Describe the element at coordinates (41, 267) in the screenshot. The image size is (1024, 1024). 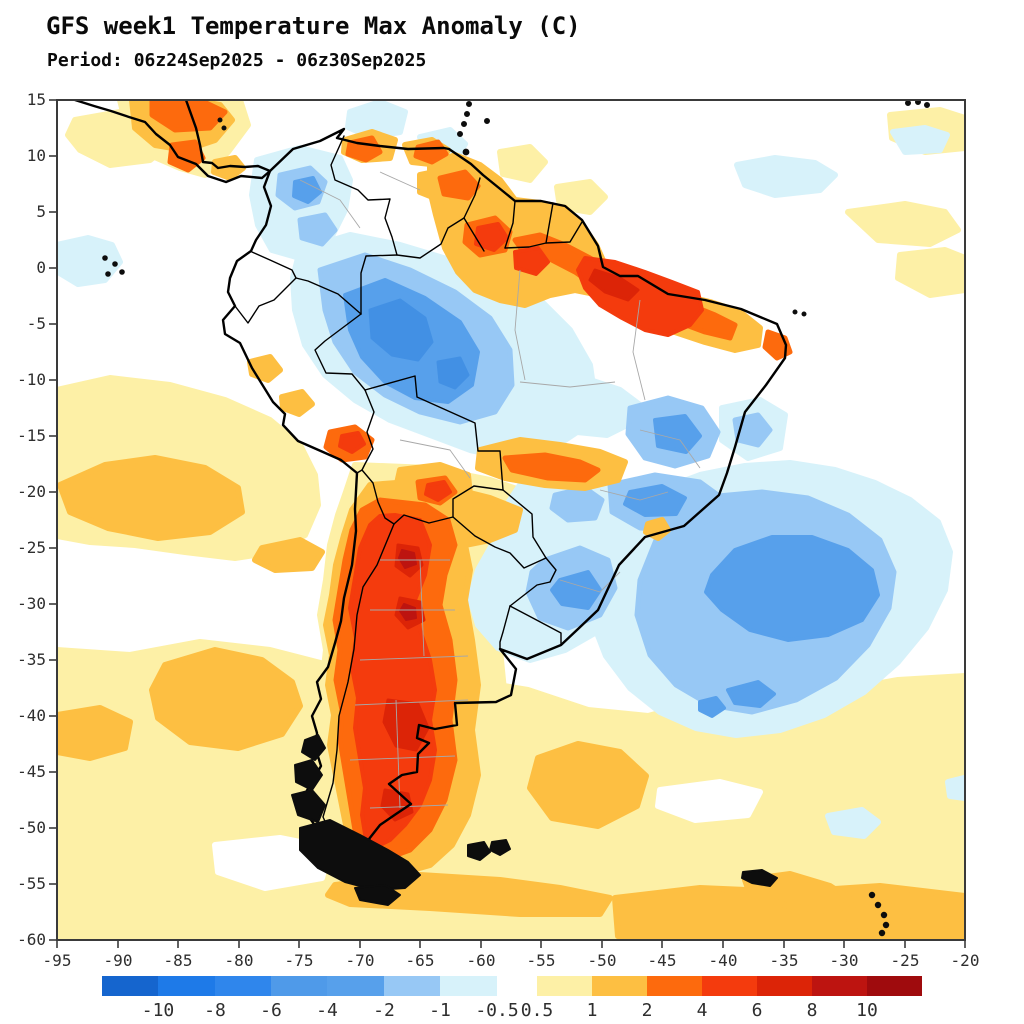
I see `lat-tick-label: 0` at that location.